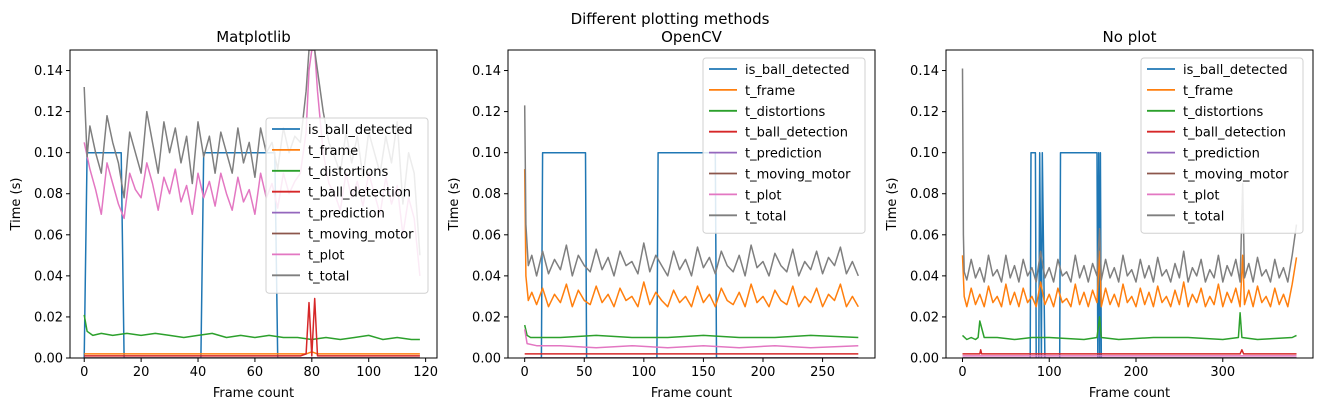 The width and height of the screenshot is (1330, 411). Describe the element at coordinates (253, 37) in the screenshot. I see `axes-title: Matplotlib` at that location.